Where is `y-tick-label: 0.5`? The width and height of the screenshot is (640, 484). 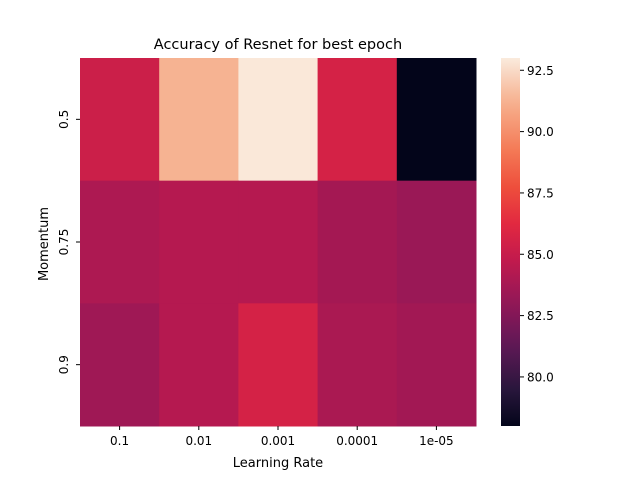
y-tick-label: 0.5 is located at coordinates (64, 119).